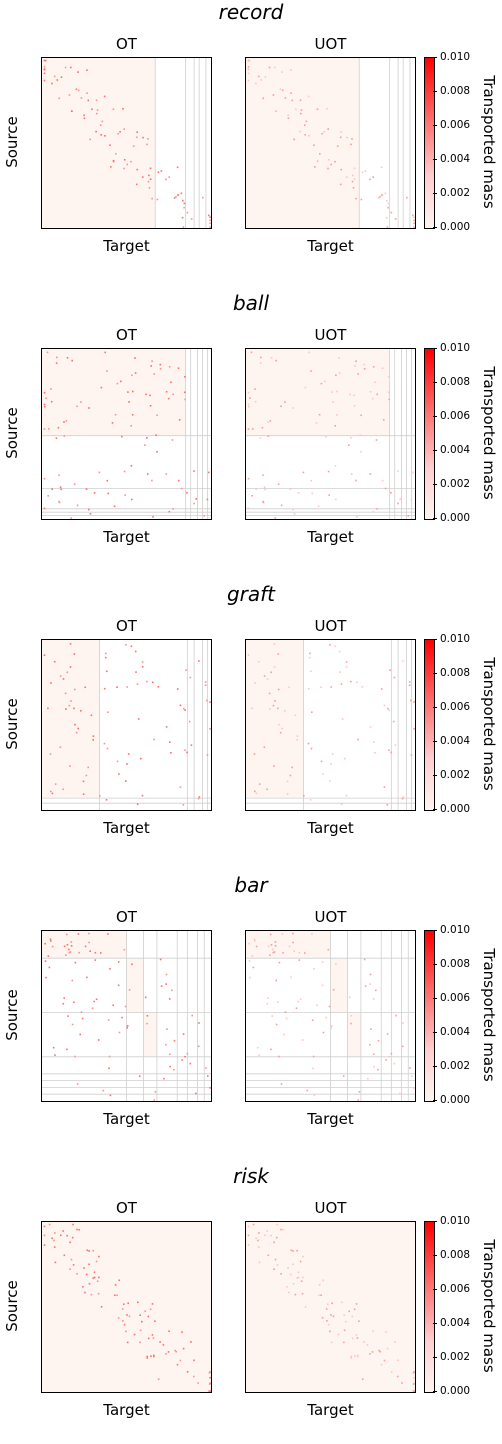 The width and height of the screenshot is (502, 1444). I want to click on colorbar, so click(429, 434).